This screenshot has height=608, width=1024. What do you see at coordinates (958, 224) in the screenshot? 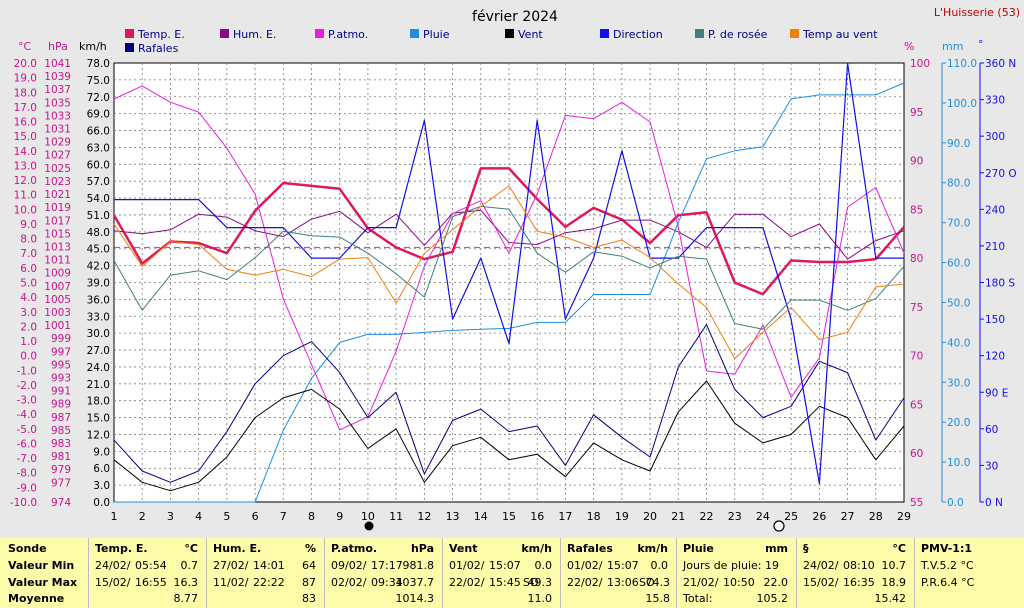
I see `rain-tick-label: 70.0` at bounding box center [958, 224].